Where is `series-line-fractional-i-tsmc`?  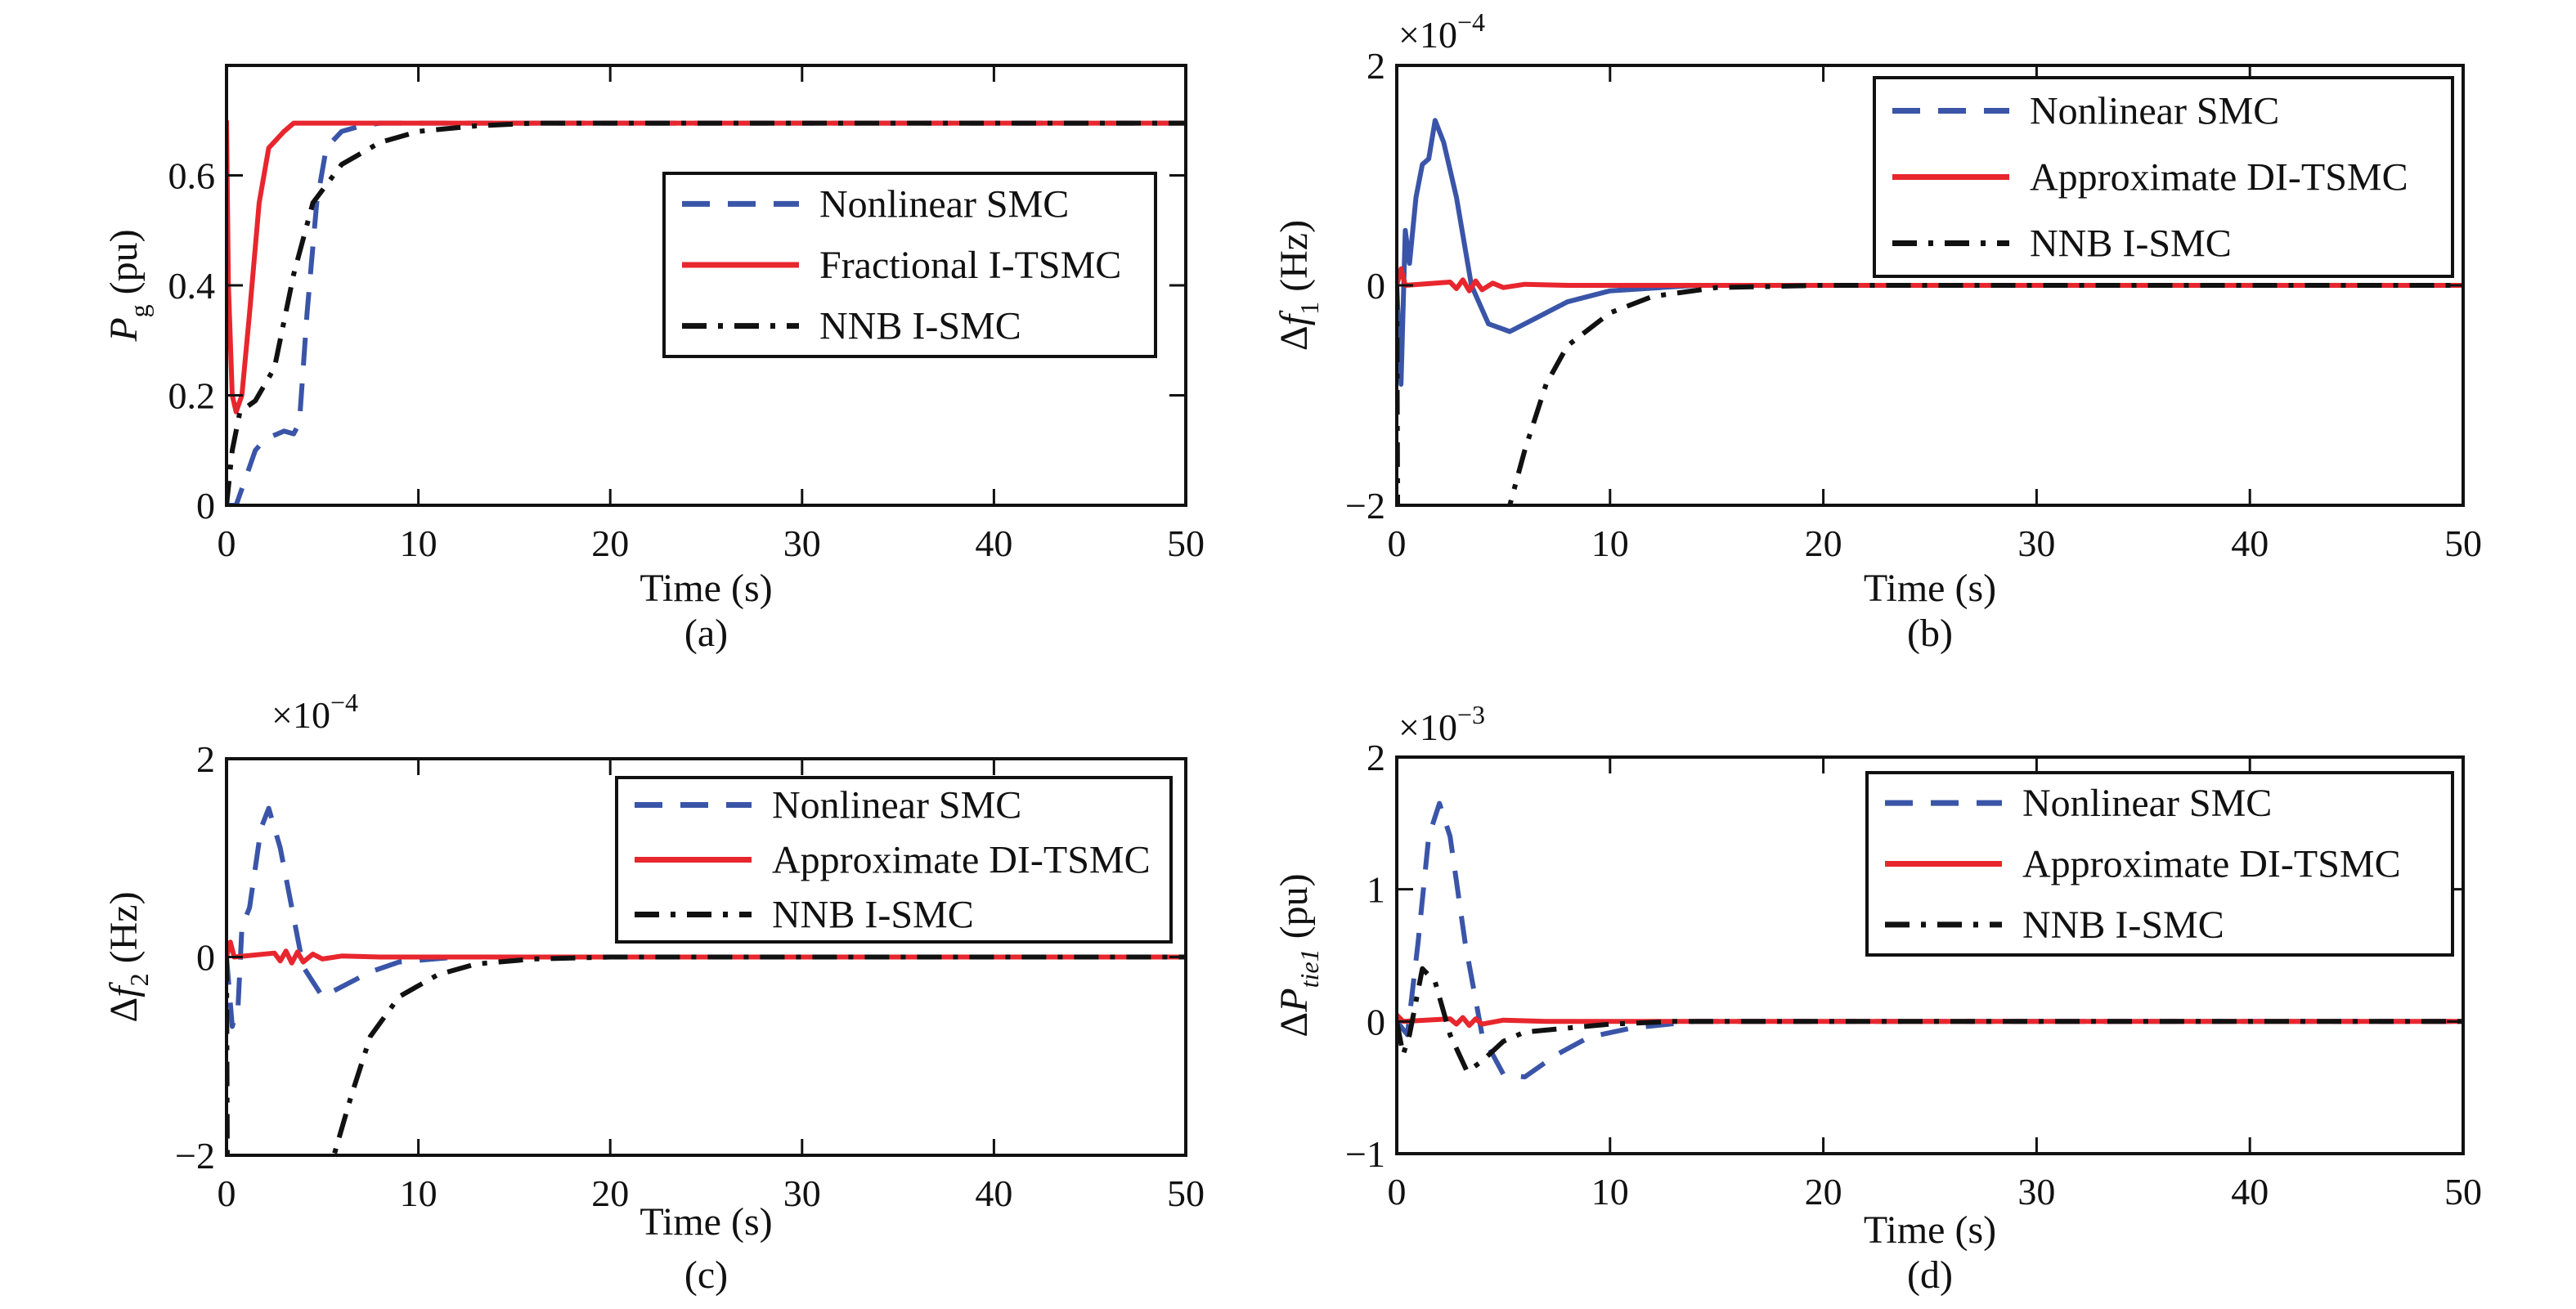 series-line-fractional-i-tsmc is located at coordinates (706, 267).